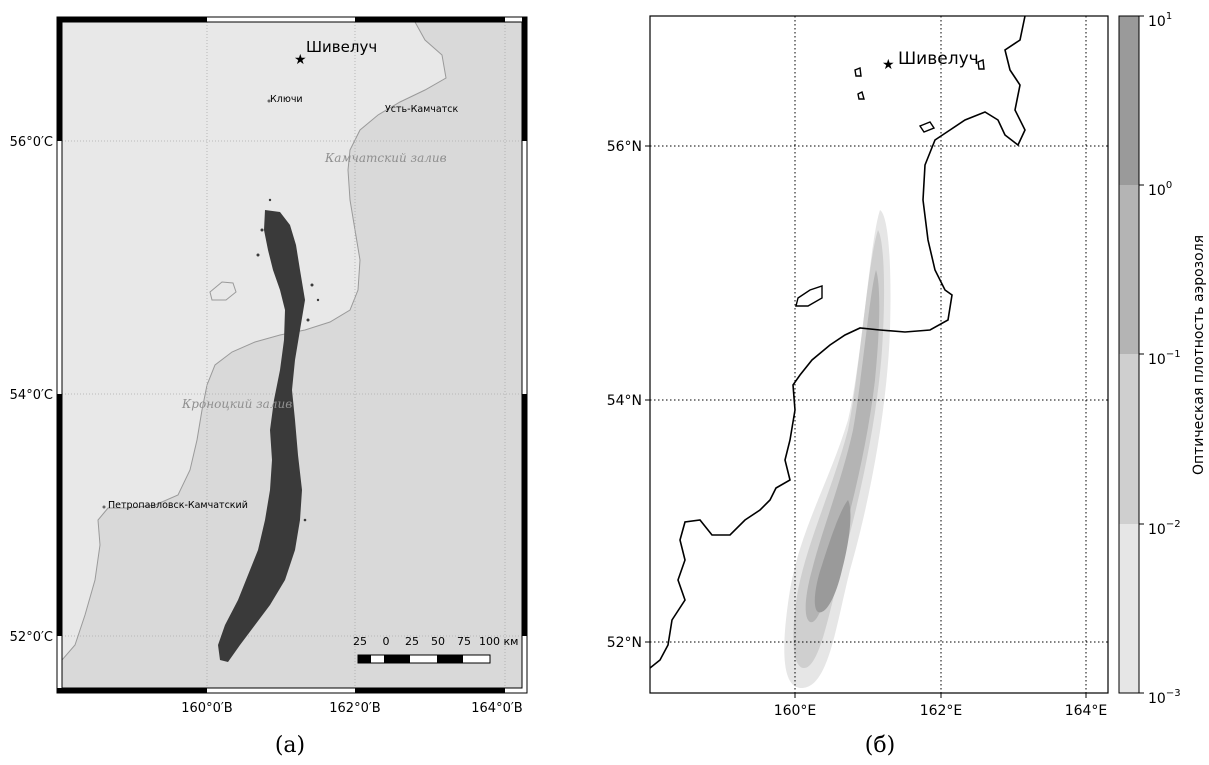 The width and height of the screenshot is (1209, 765). Describe the element at coordinates (624, 147) in the screenshot. I see `lat-label-b: 56°N` at that location.